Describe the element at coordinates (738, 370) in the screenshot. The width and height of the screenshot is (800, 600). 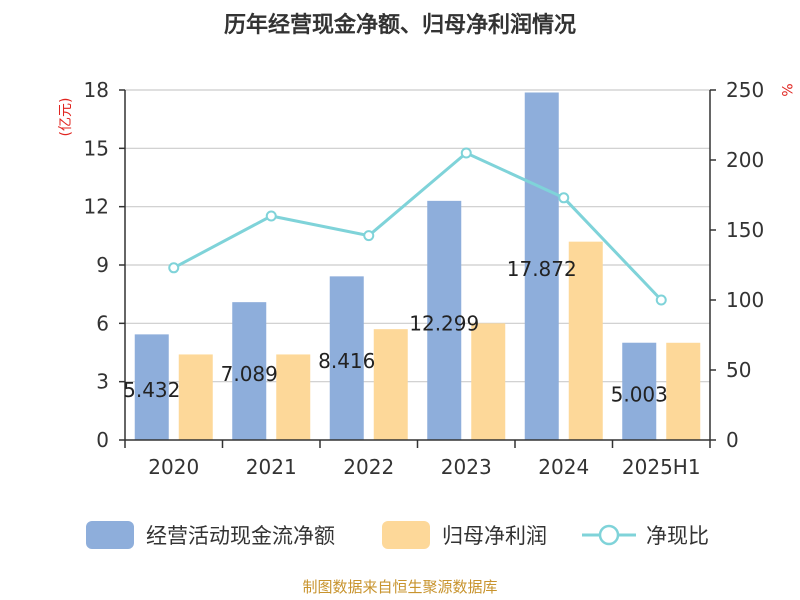
I see `right-tick-label: 50` at that location.